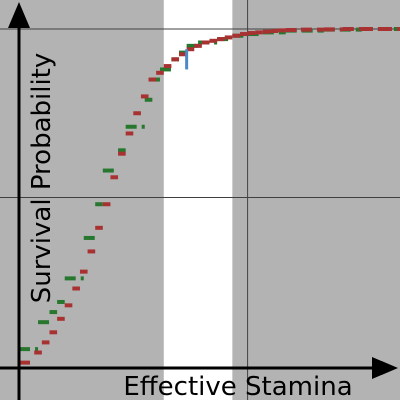  Describe the element at coordinates (42, 178) in the screenshot. I see `y-axis-label: Survival Probability` at that location.